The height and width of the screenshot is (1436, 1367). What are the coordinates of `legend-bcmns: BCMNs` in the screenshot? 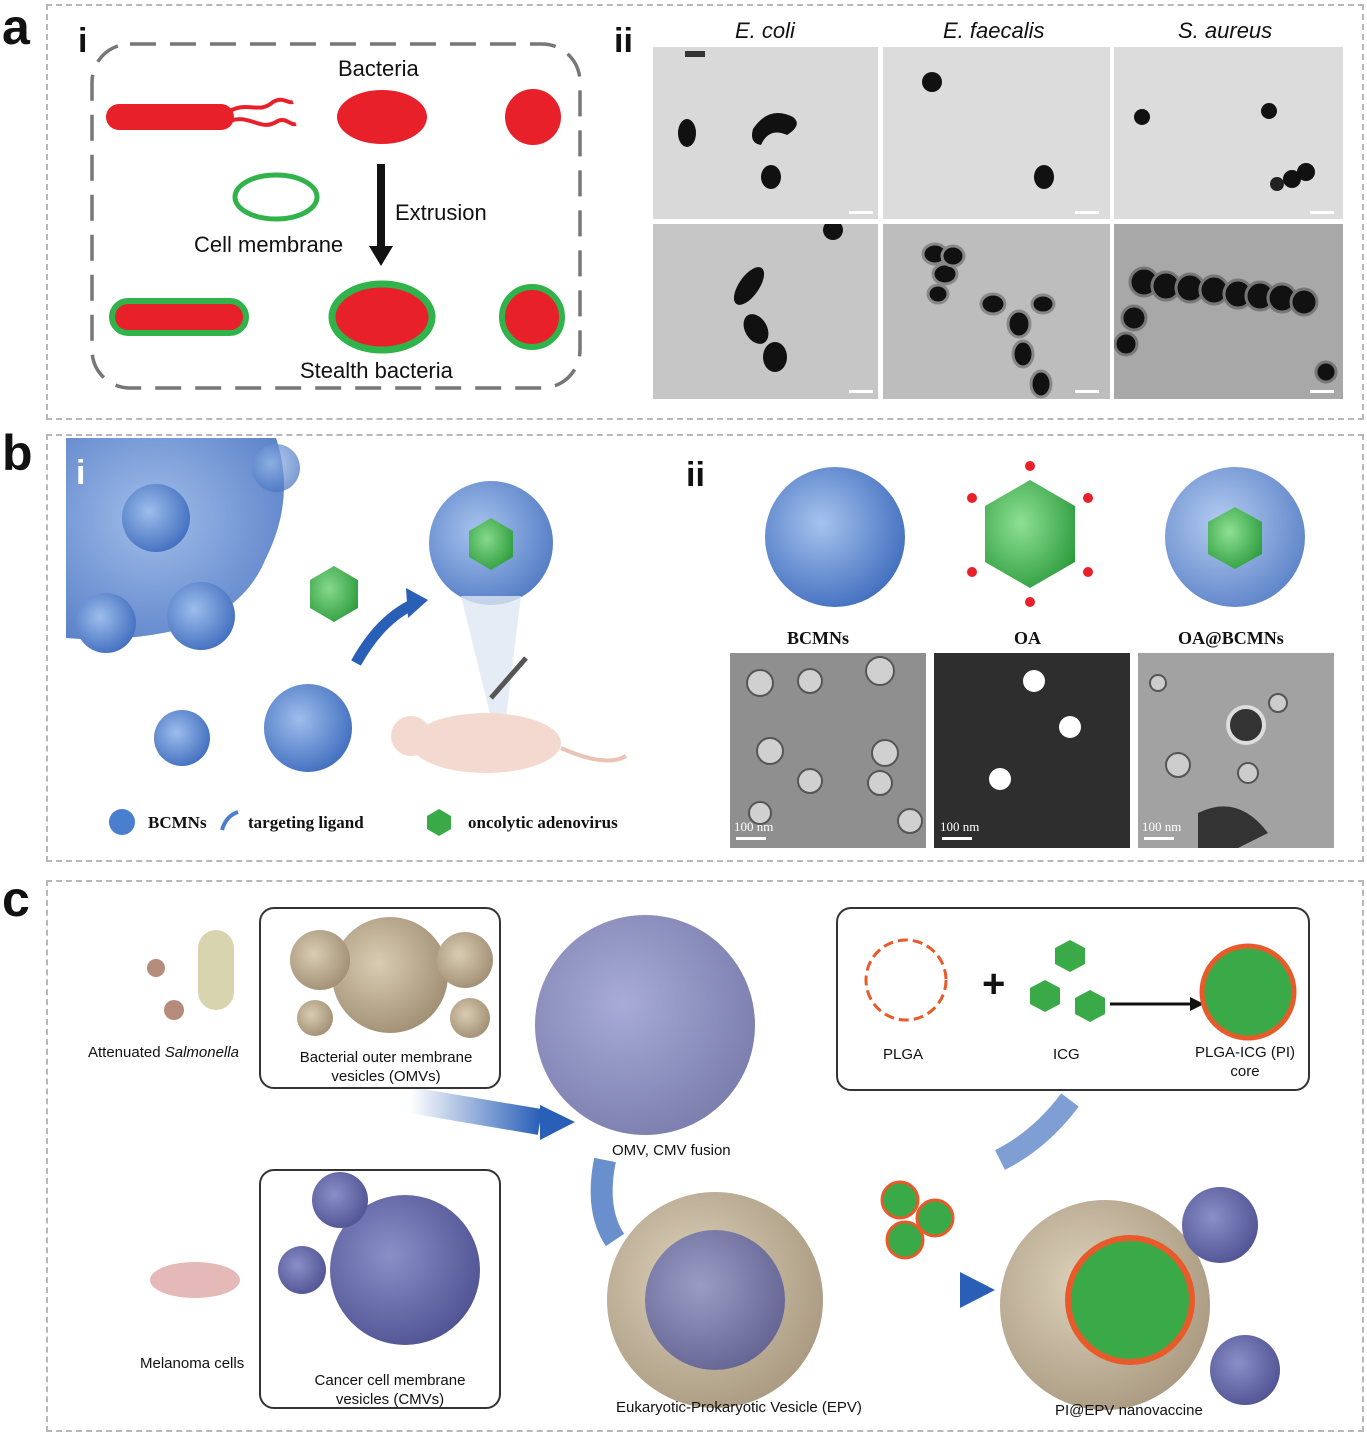 It's located at (177, 822).